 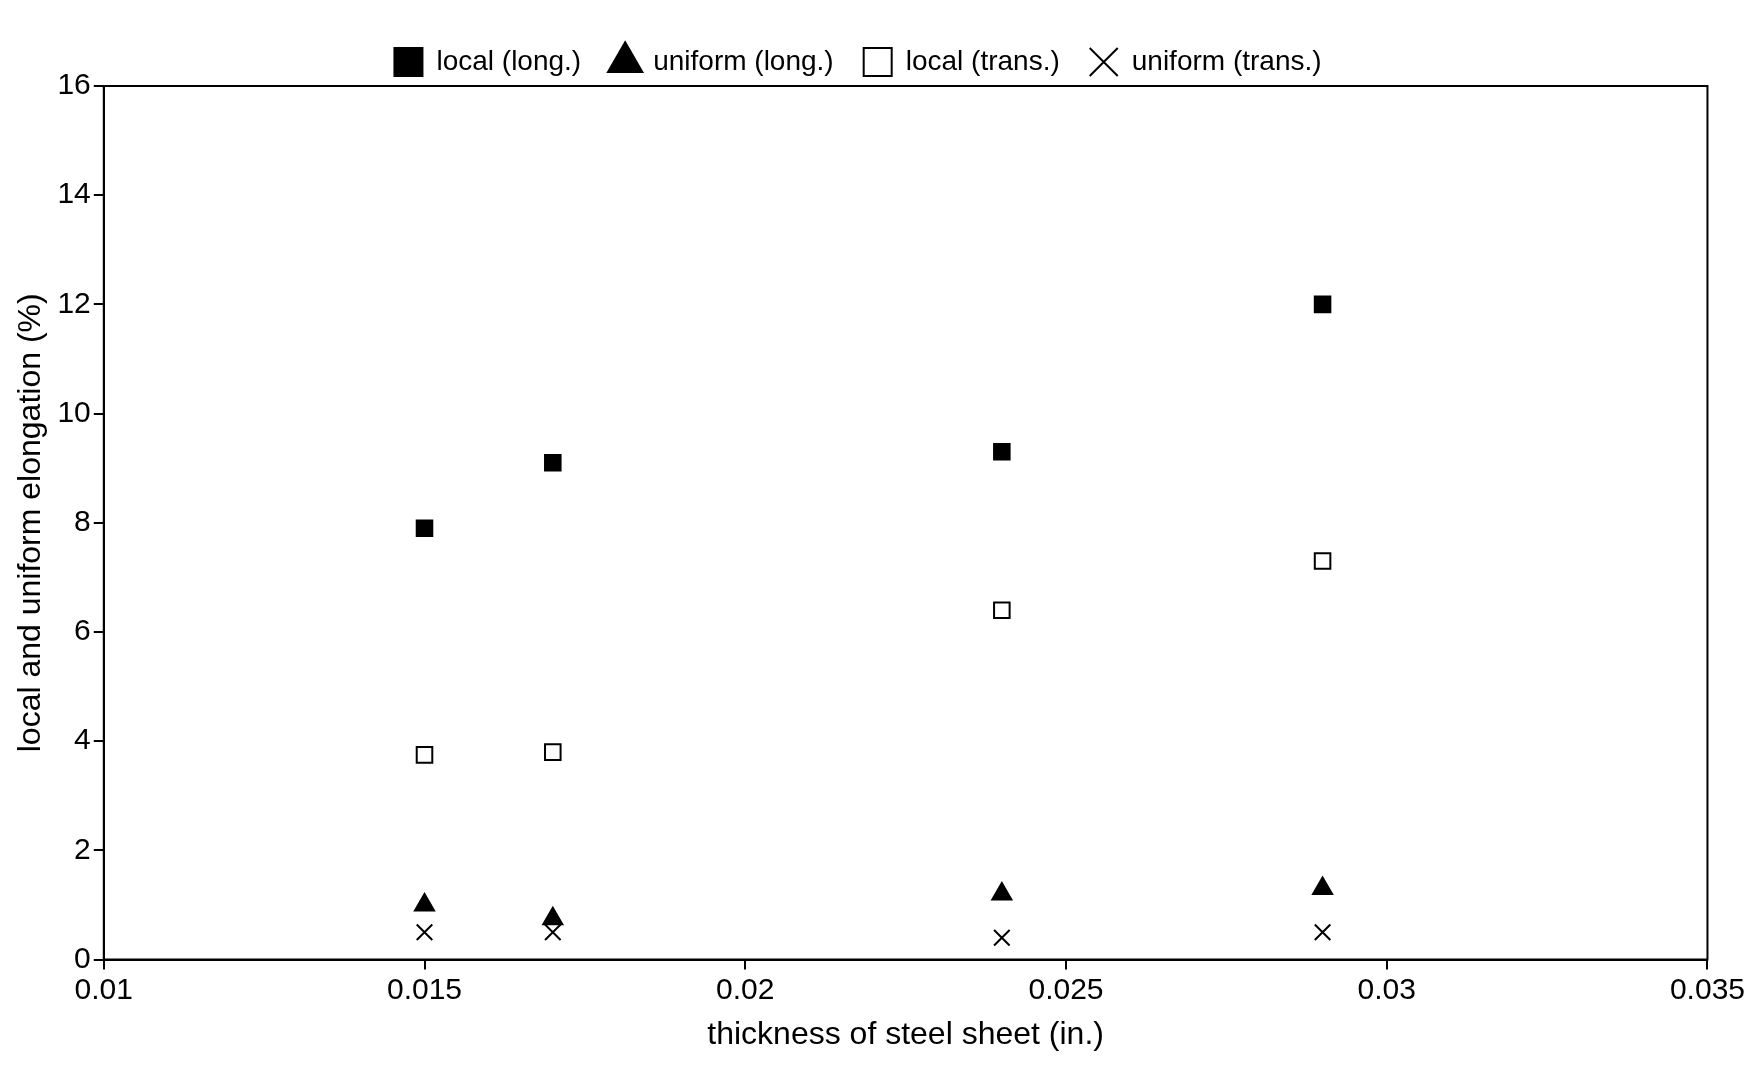 What do you see at coordinates (1707, 988) in the screenshot?
I see `x-tick-label: 0.035` at bounding box center [1707, 988].